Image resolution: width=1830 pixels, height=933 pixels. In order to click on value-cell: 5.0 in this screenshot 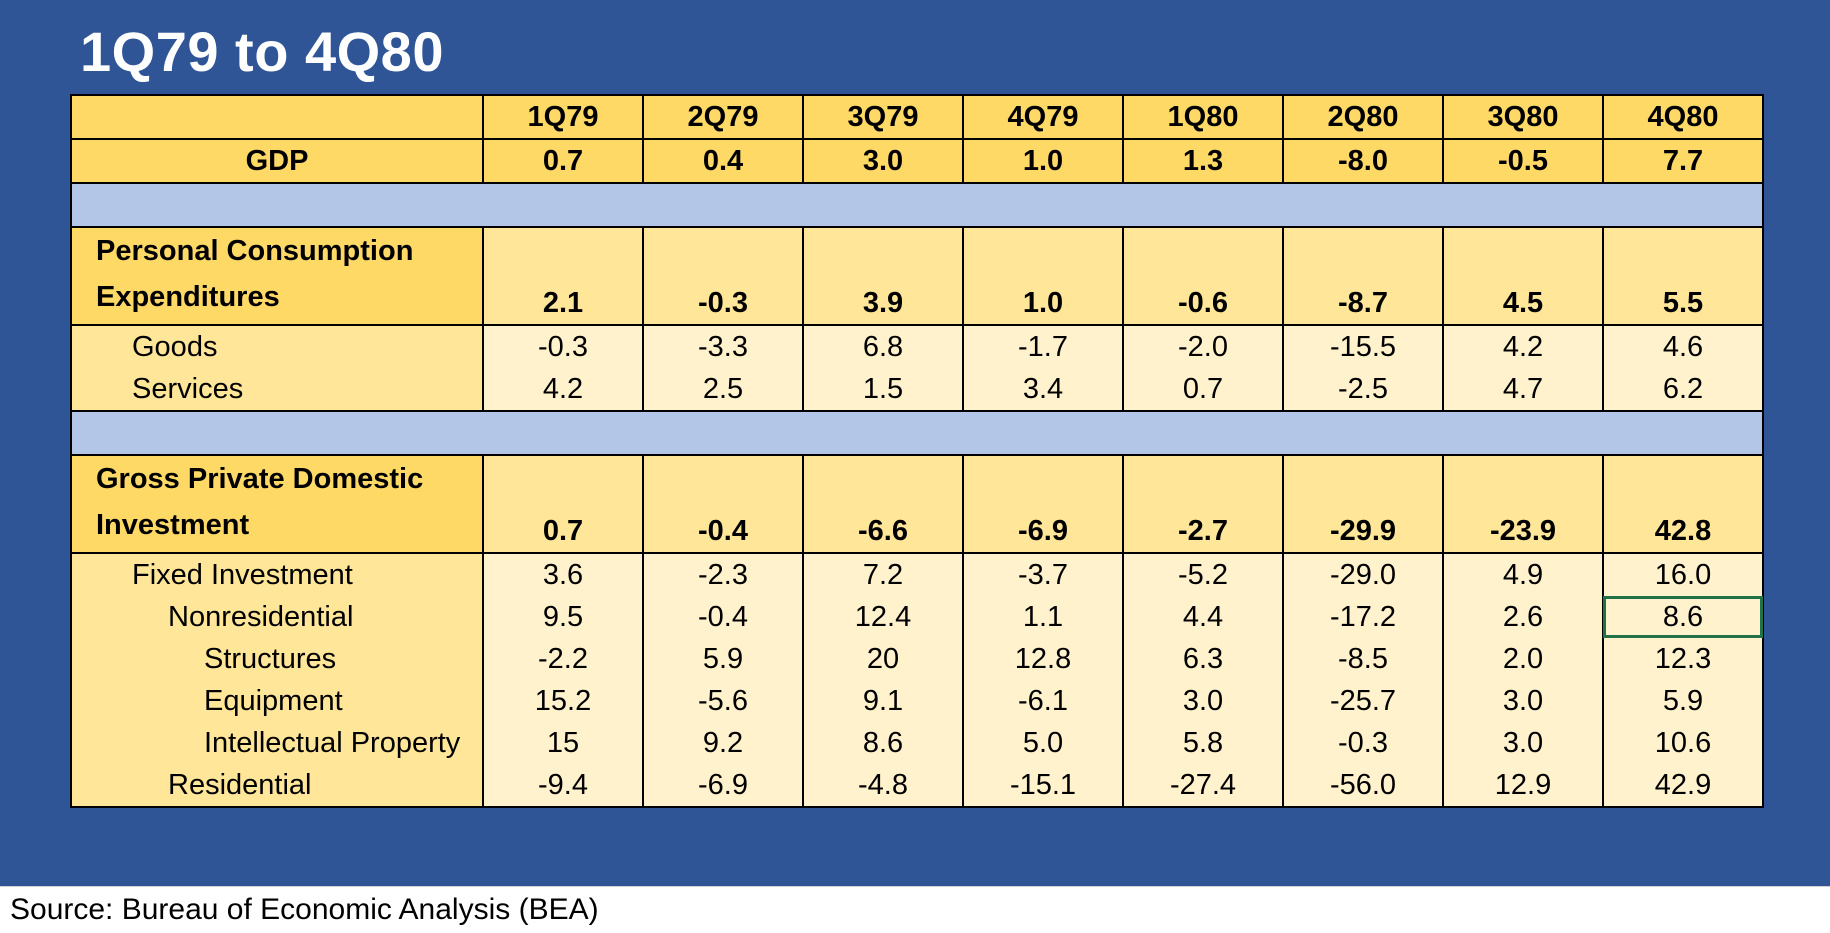, I will do `click(1043, 743)`.